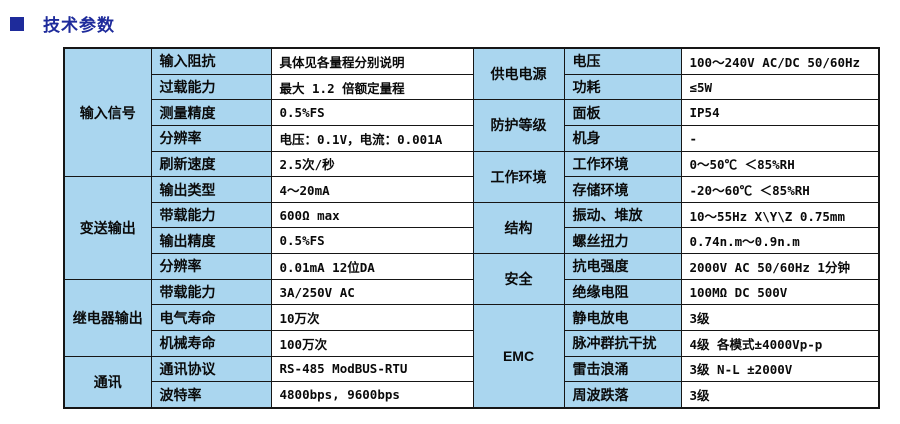  Describe the element at coordinates (622, 61) in the screenshot. I see `param-label-cell: 电压` at that location.